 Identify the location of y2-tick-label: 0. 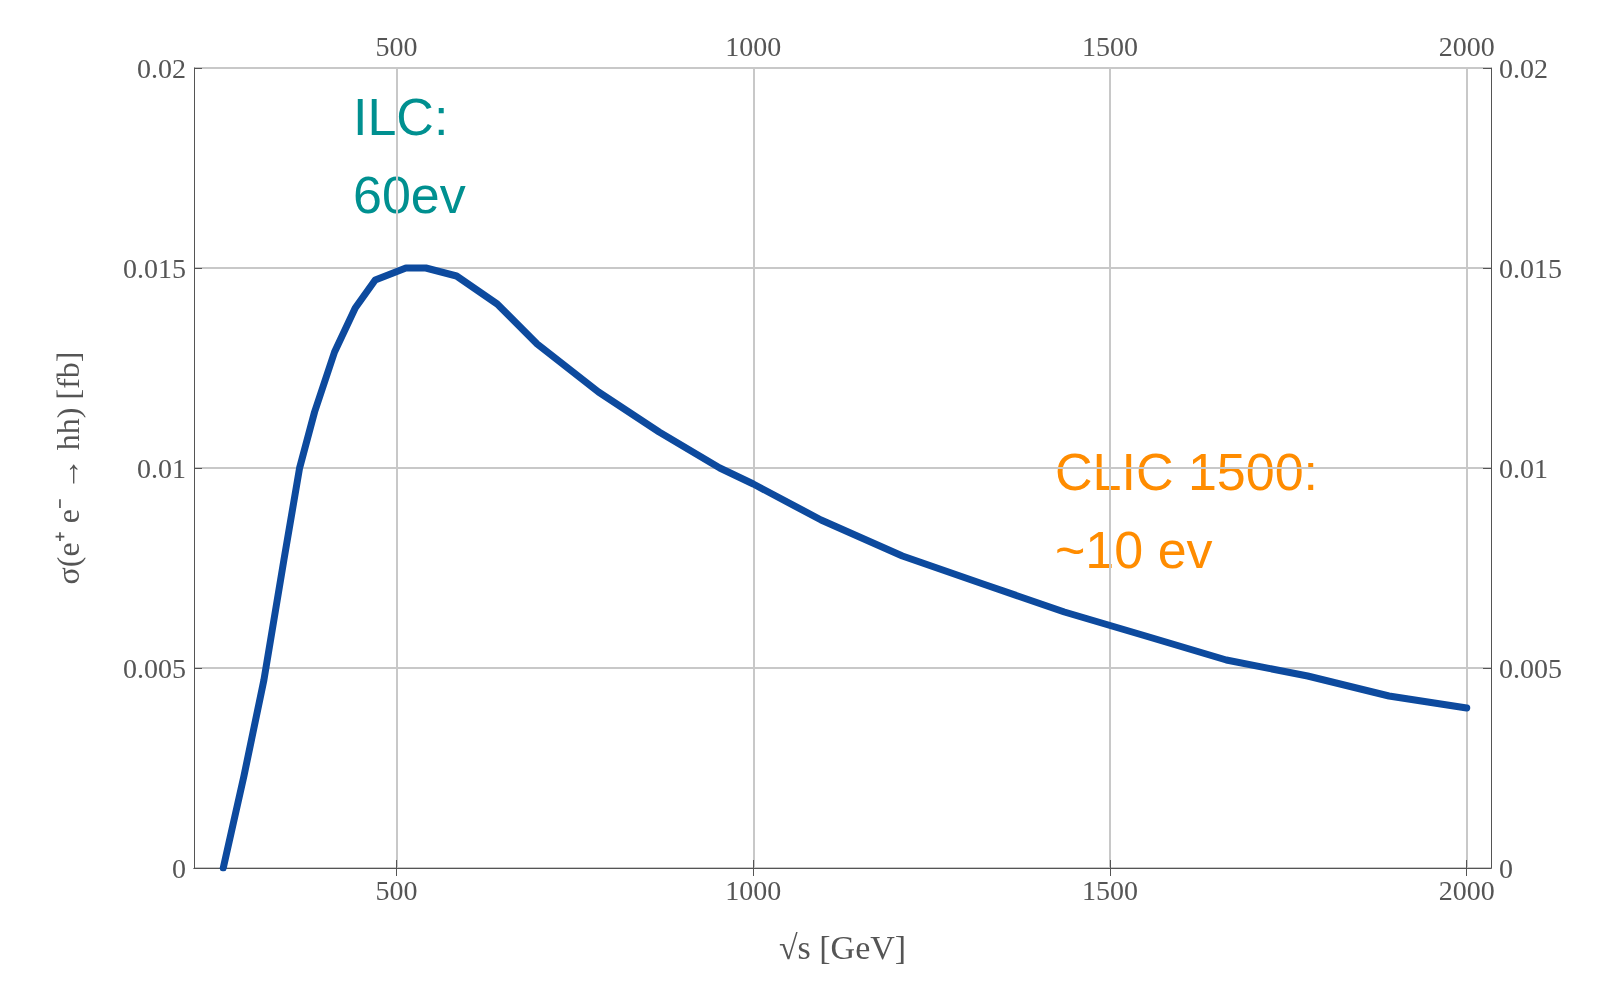
(1506, 868).